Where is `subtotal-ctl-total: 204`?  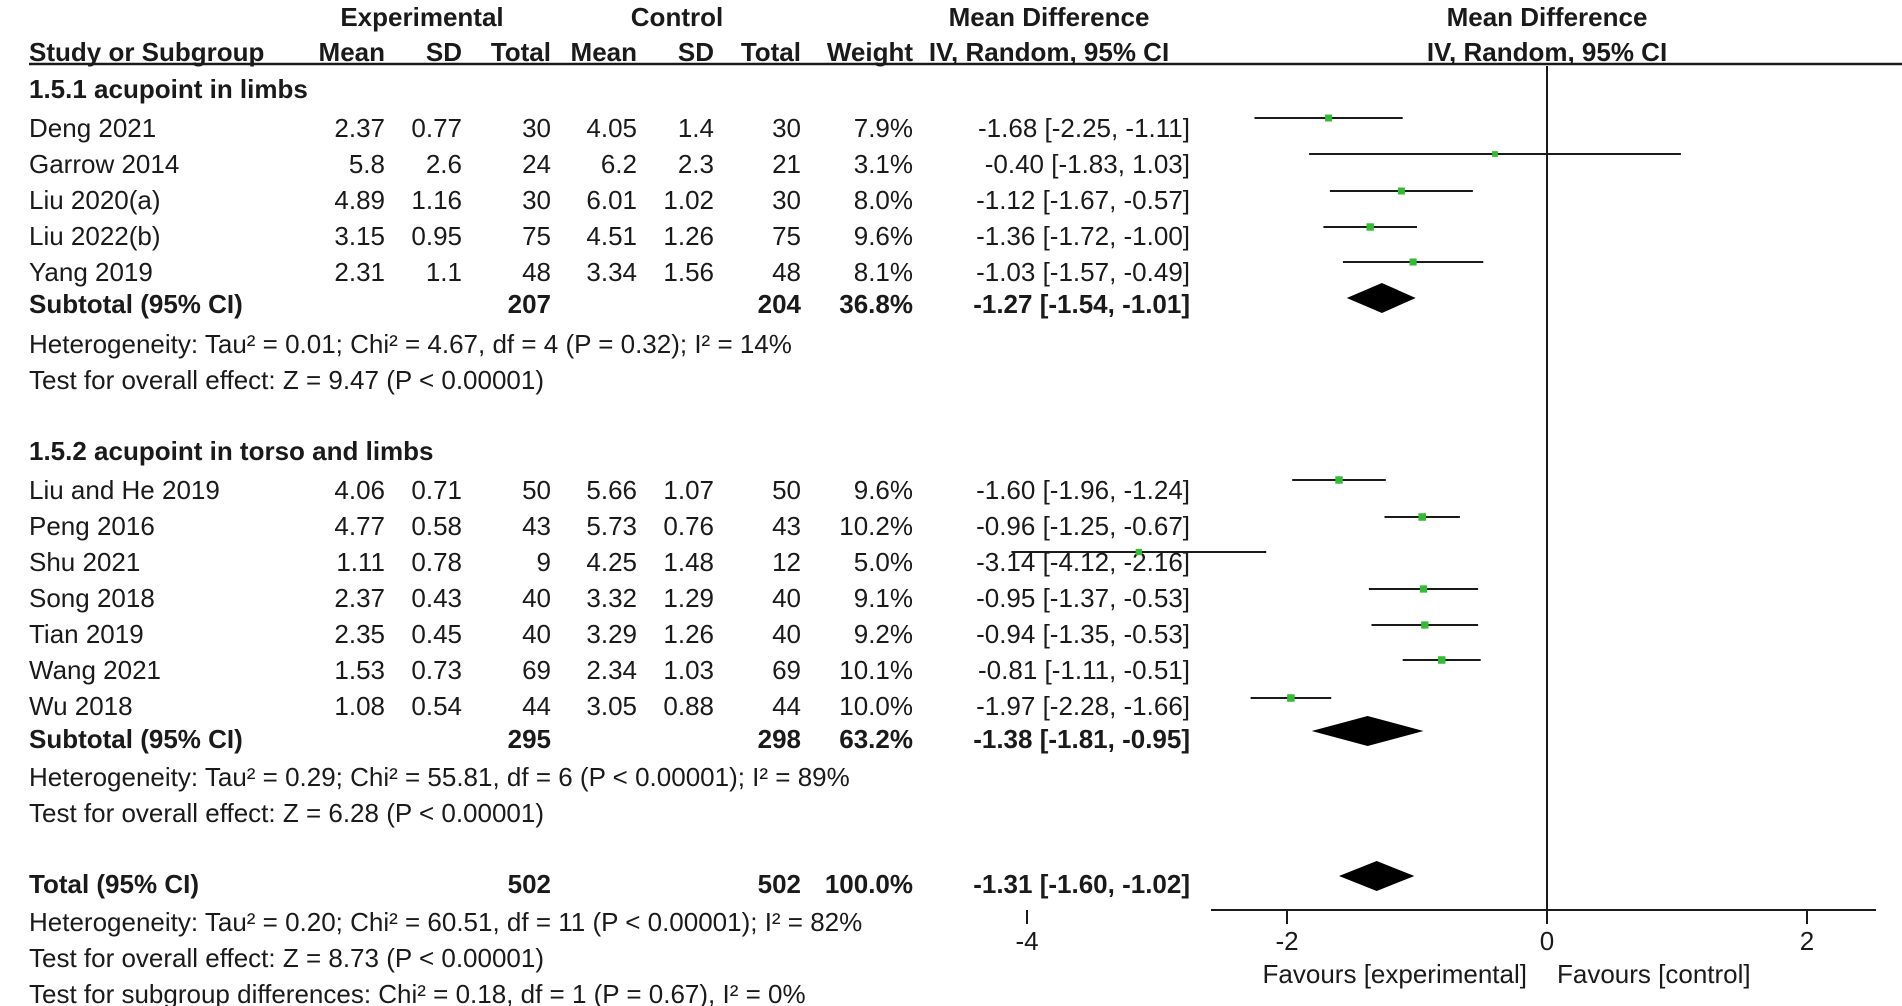 subtotal-ctl-total: 204 is located at coordinates (780, 304).